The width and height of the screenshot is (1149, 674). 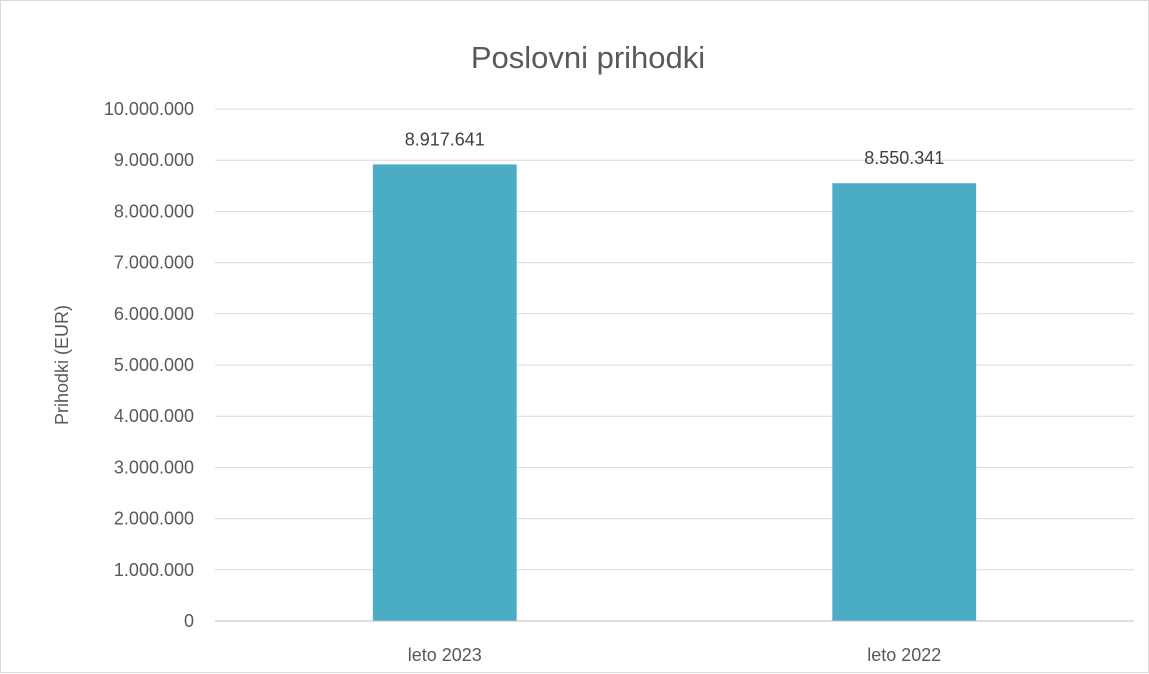 I want to click on x-tick-label: leto 2023, so click(x=445, y=655).